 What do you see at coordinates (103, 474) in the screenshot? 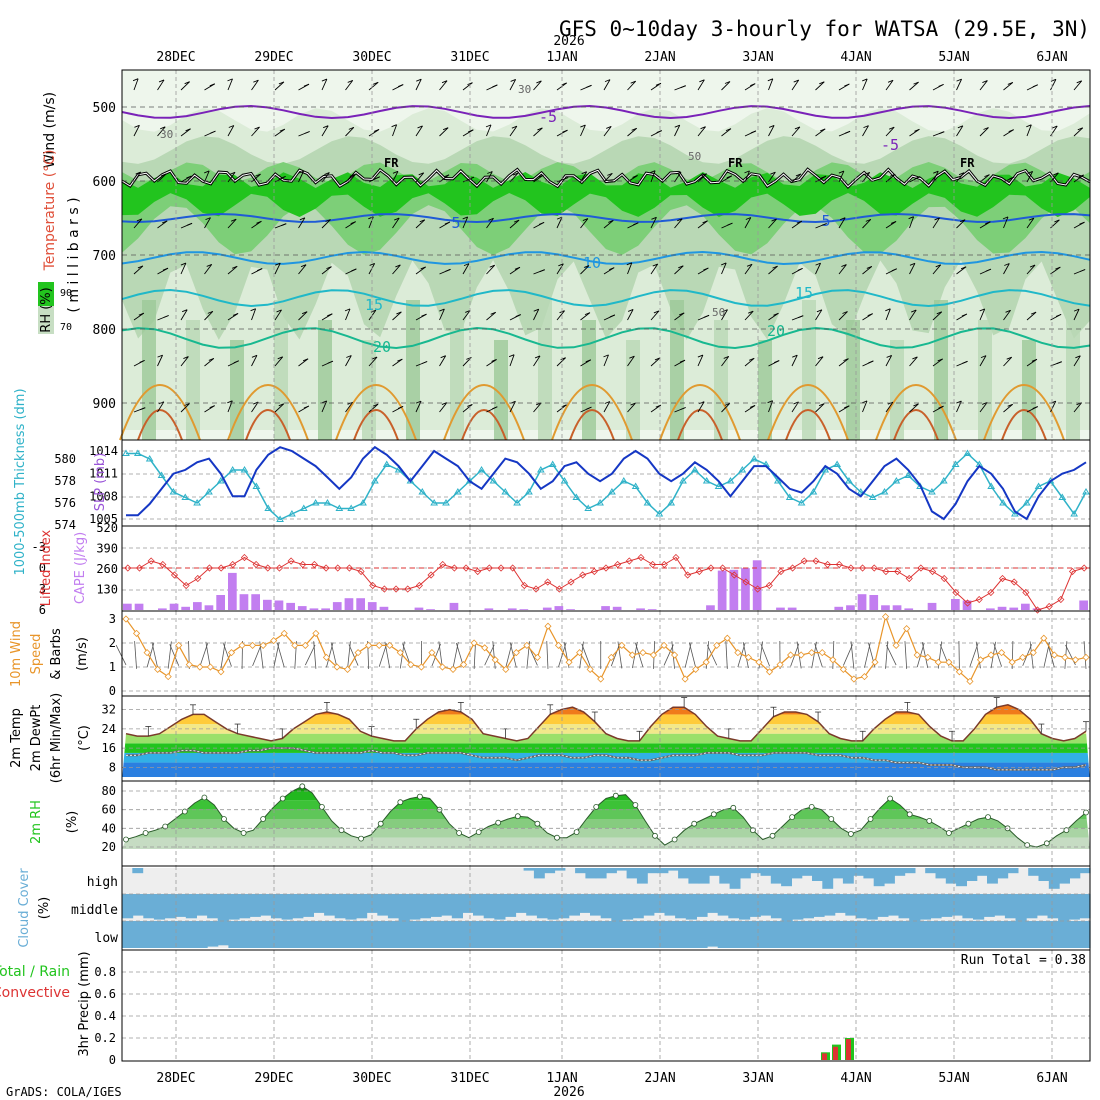
I see `slp-tick: 1011` at bounding box center [103, 474].